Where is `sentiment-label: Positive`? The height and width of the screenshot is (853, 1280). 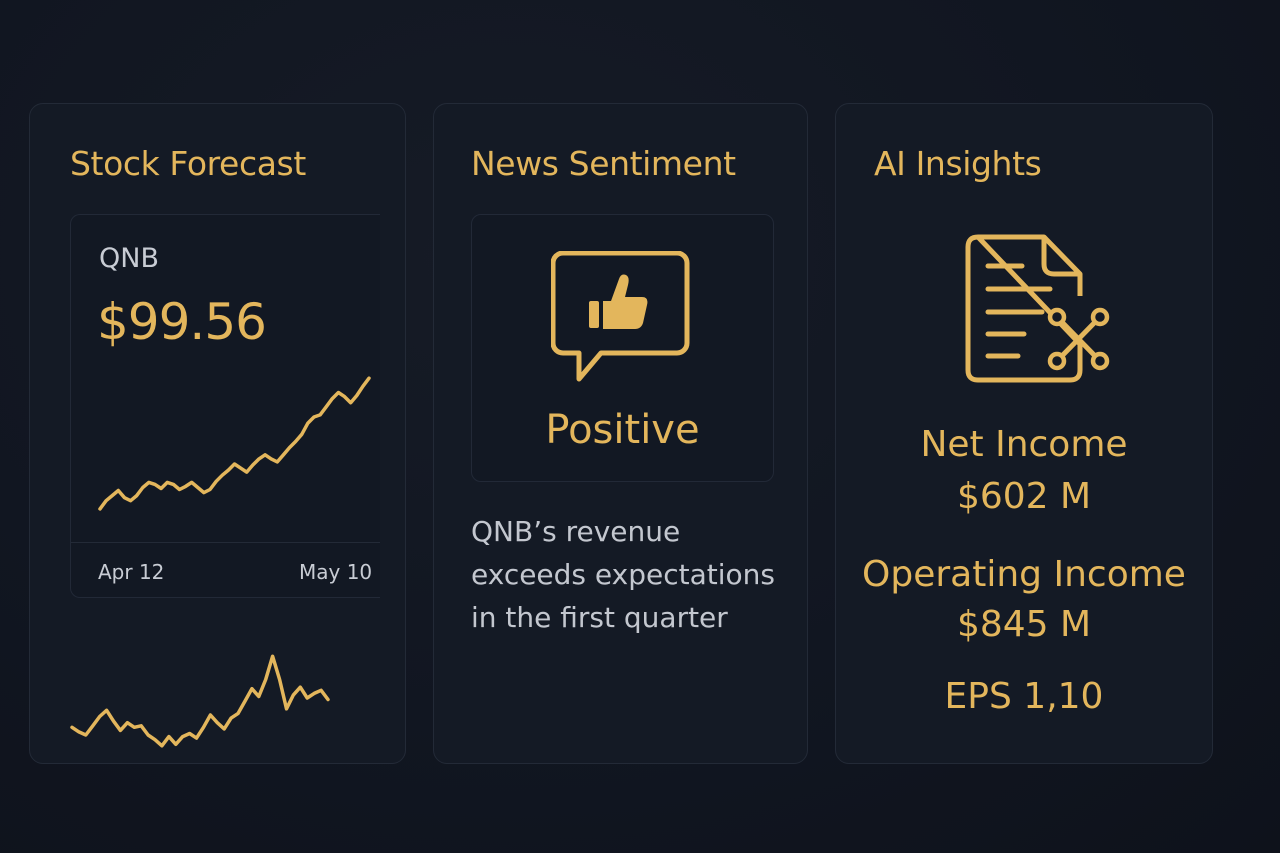 sentiment-label: Positive is located at coordinates (622, 430).